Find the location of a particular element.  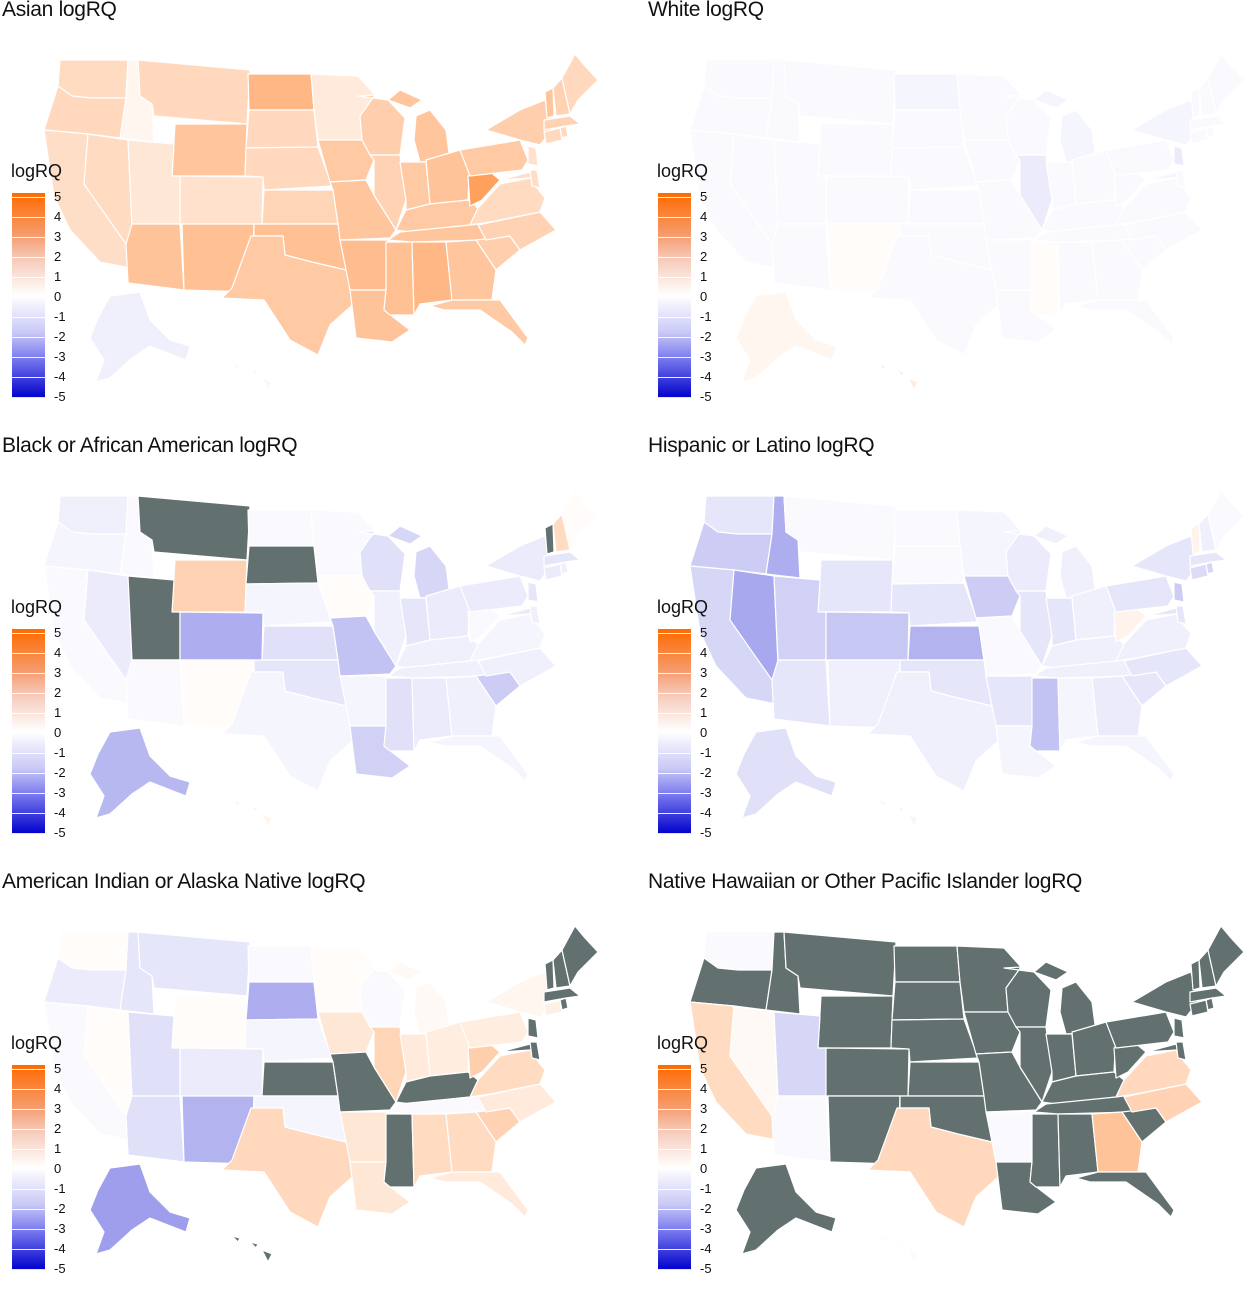

map-aian is located at coordinates (321, 1094).